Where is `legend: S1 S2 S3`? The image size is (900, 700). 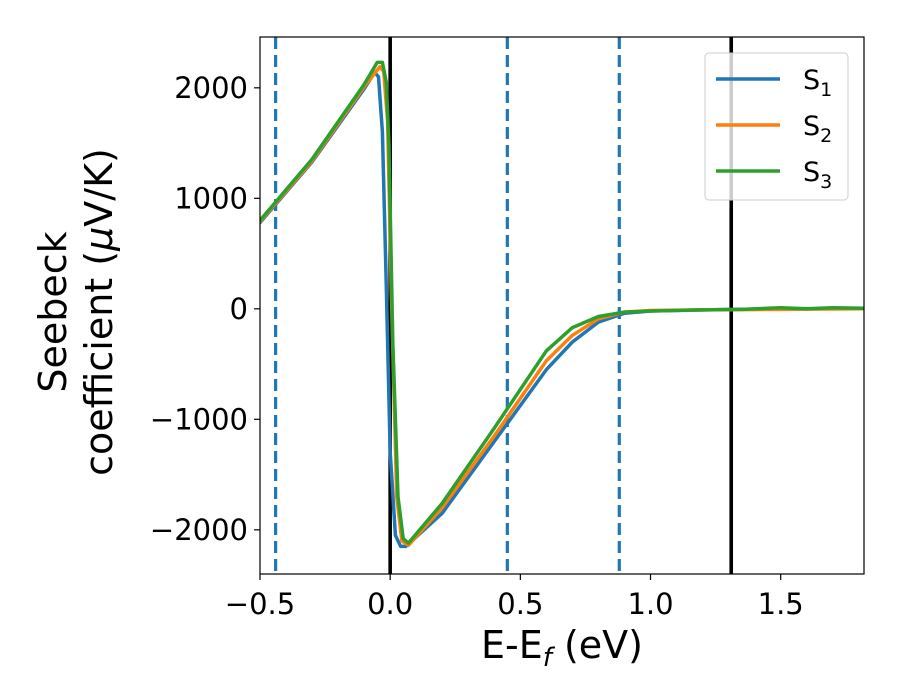 legend: S1 S2 S3 is located at coordinates (776, 126).